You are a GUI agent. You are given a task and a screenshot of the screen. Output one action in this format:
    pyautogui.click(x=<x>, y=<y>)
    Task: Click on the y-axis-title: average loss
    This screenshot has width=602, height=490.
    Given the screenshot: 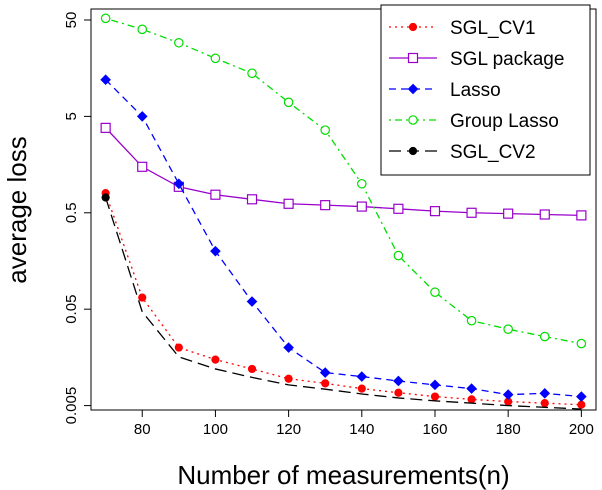 What is the action you would take?
    pyautogui.click(x=17, y=209)
    